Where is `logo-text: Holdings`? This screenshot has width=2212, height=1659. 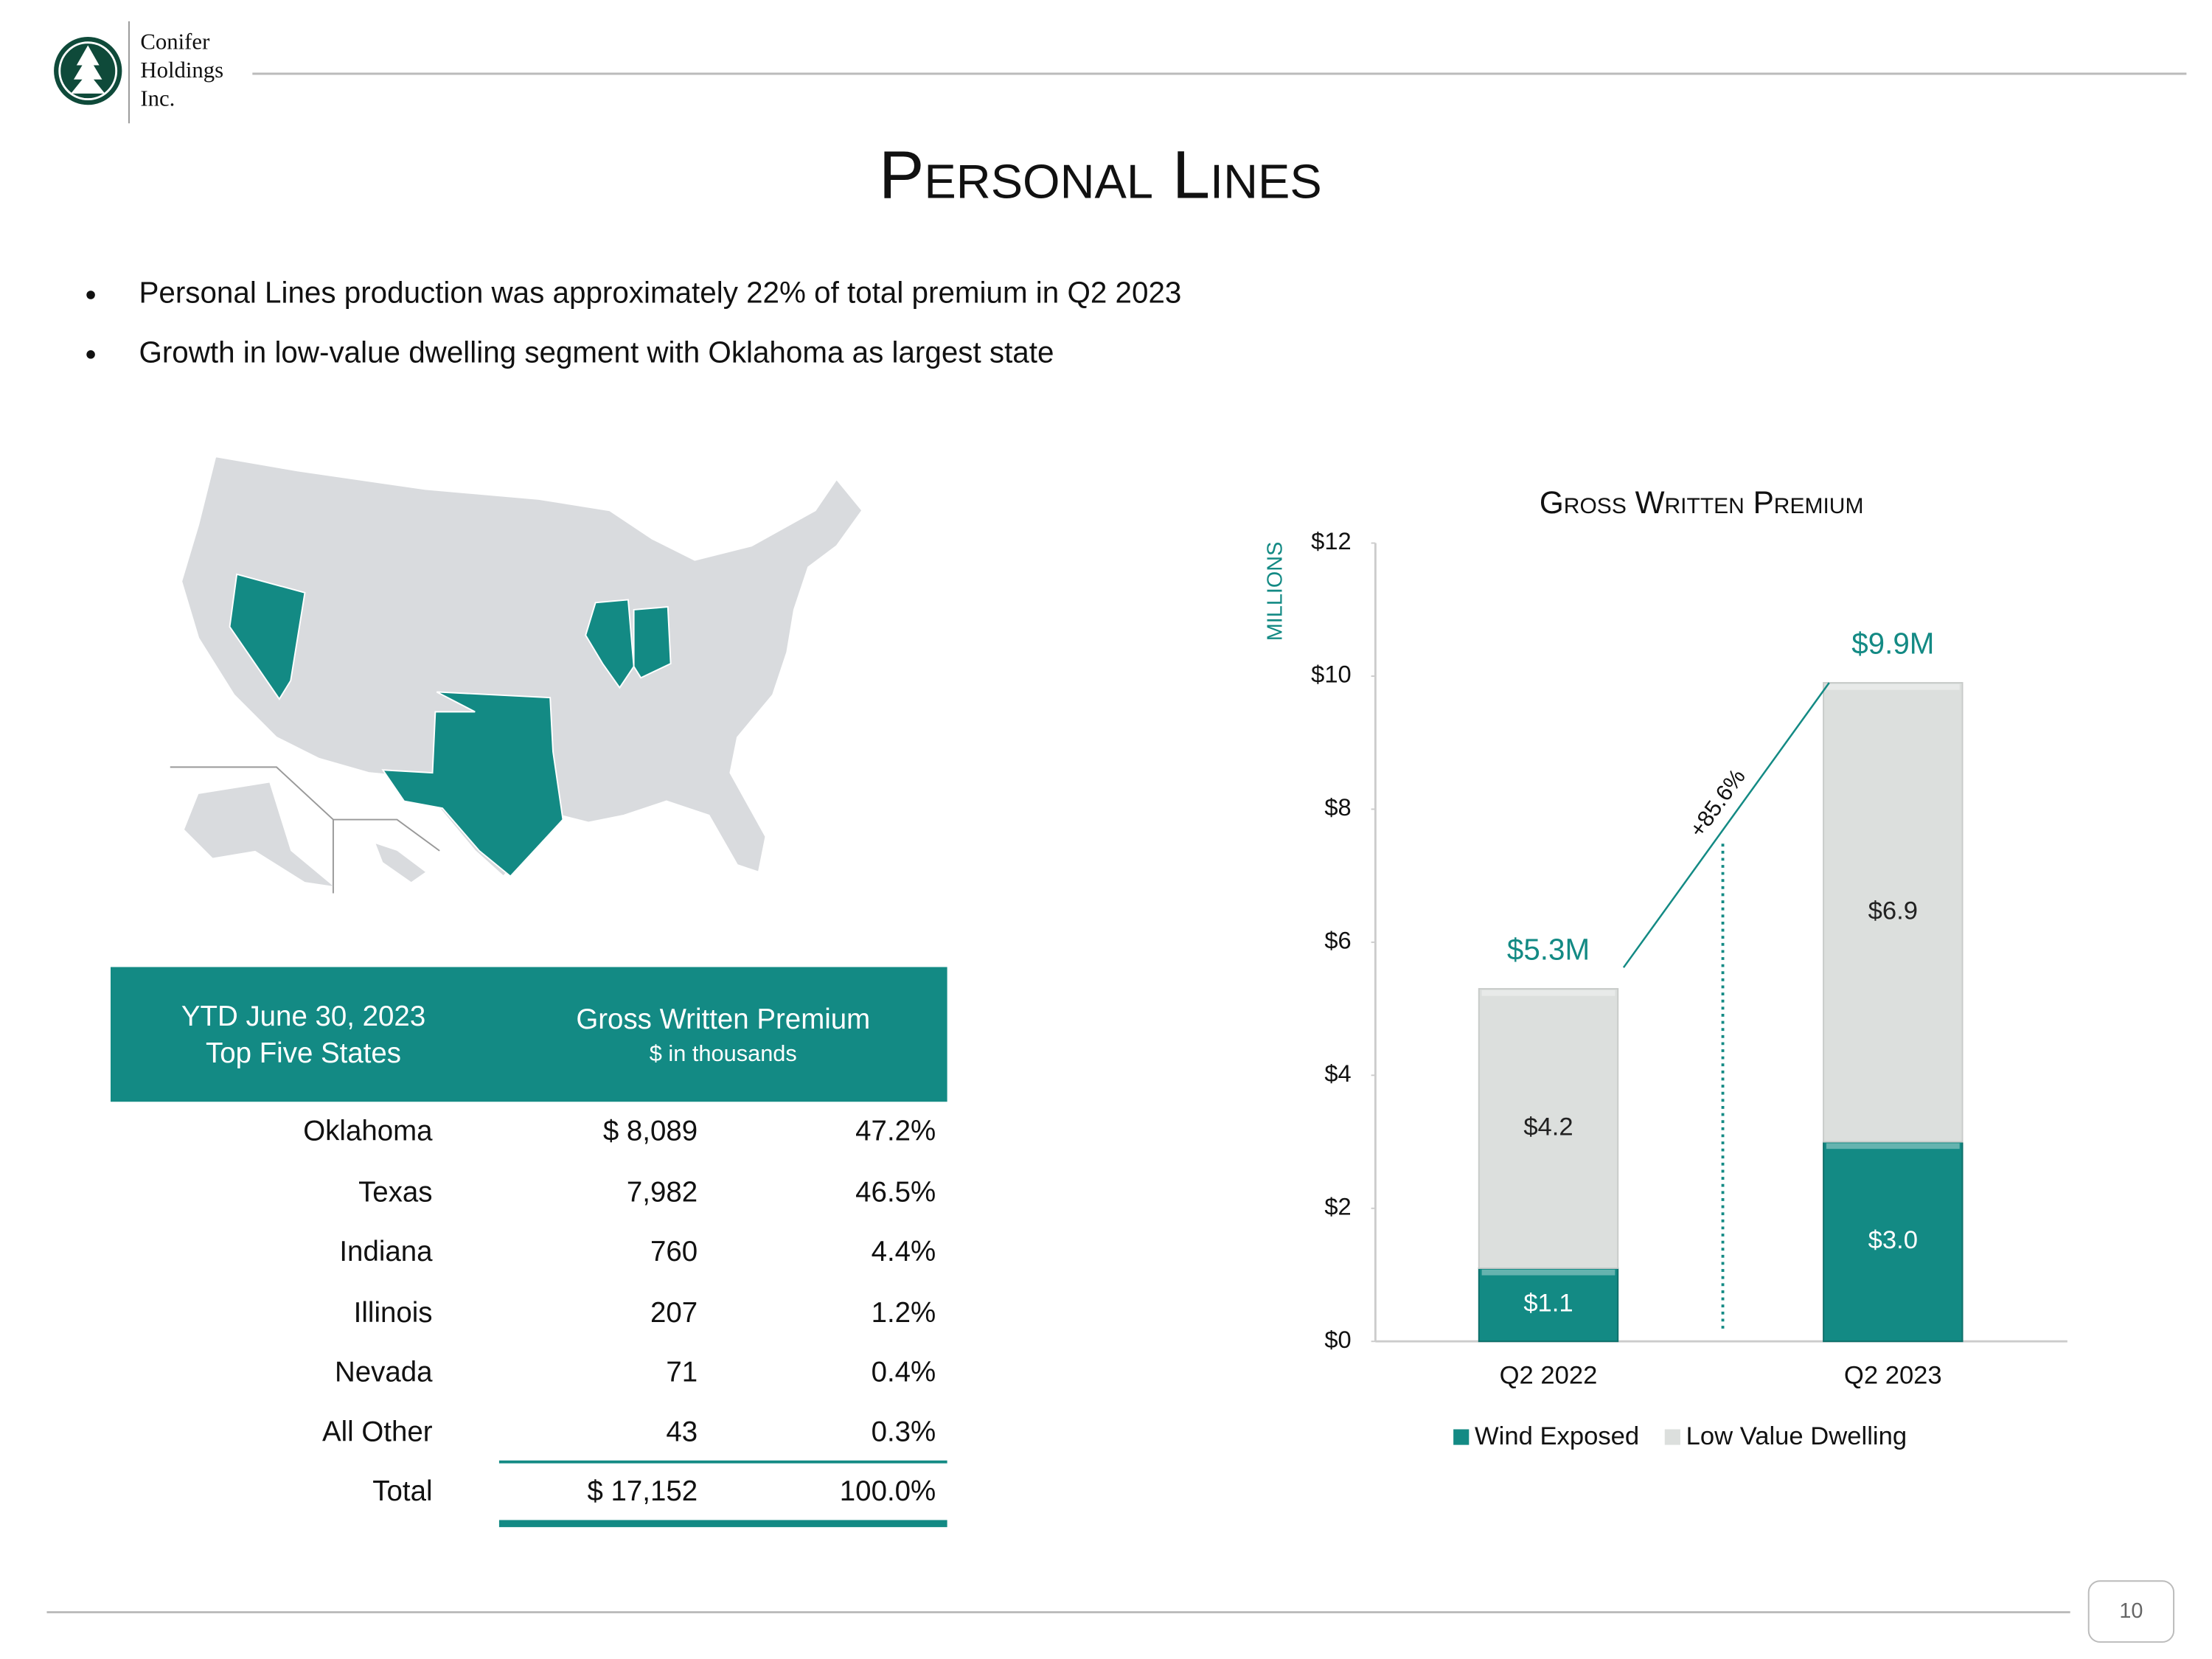 logo-text: Holdings is located at coordinates (181, 70).